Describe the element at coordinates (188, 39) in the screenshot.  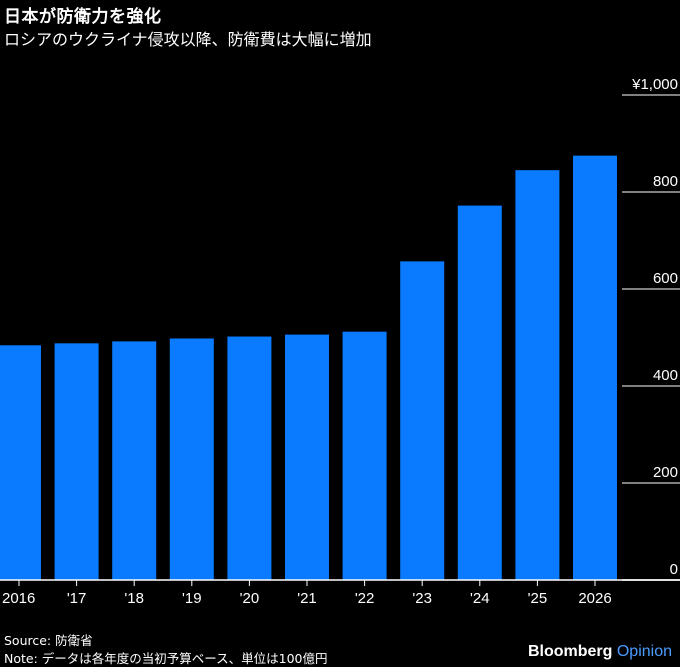
I see `chart-subtitle: ロシアのウクライナ侵攻以降、防衛費は大幅に増加` at that location.